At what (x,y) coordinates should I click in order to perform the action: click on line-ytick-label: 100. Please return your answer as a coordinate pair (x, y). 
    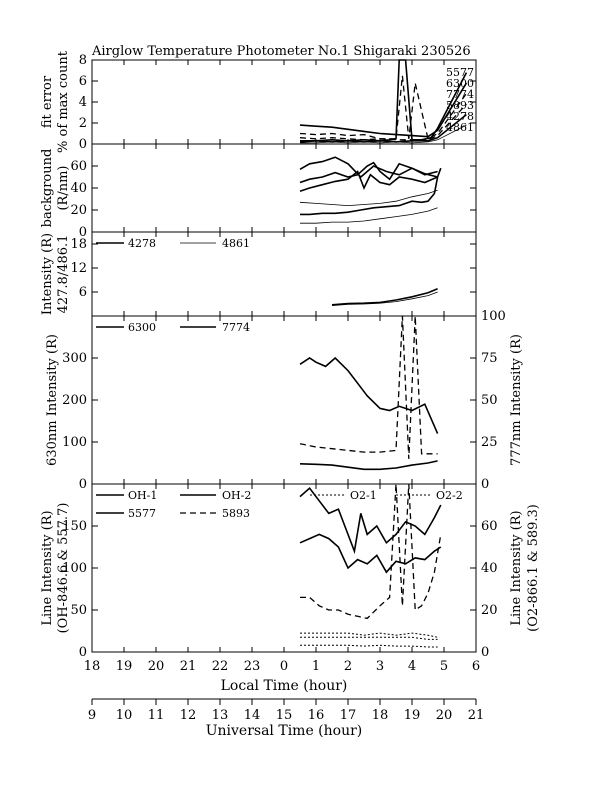
    Looking at the image, I should click on (74, 568).